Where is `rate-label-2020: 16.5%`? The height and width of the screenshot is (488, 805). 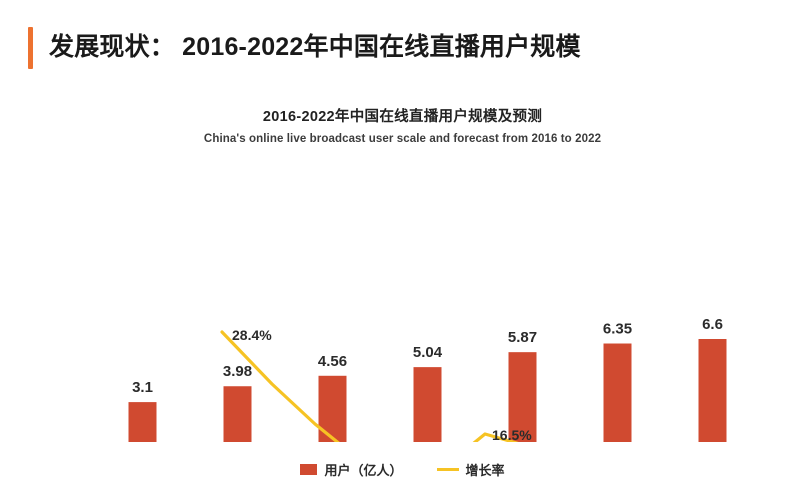 rate-label-2020: 16.5% is located at coordinates (512, 434).